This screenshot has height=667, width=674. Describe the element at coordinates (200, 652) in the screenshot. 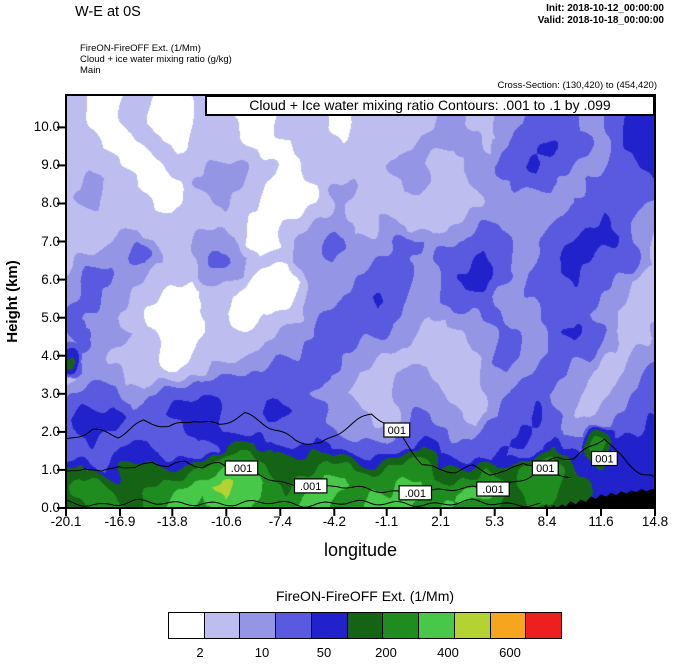

I see `colorbar-tick-label: 2` at that location.